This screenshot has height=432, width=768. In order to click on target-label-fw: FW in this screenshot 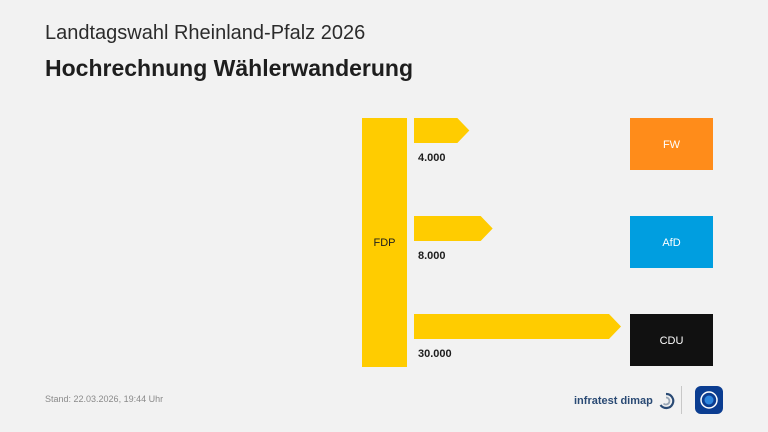, I will do `click(672, 145)`.